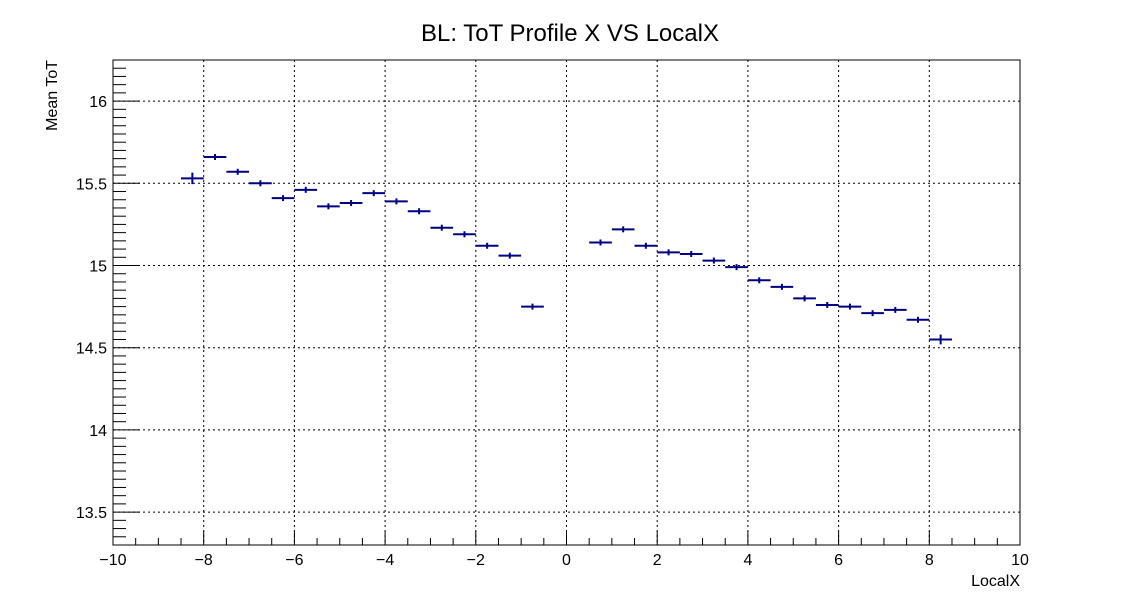  Describe the element at coordinates (476, 560) in the screenshot. I see `x-tick-label: −2` at that location.